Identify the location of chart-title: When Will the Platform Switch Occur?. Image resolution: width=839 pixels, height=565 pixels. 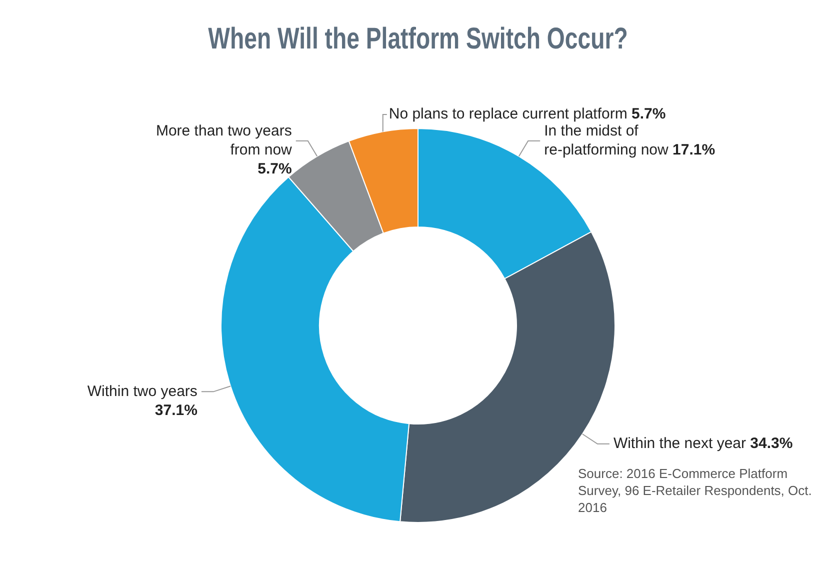
(418, 38).